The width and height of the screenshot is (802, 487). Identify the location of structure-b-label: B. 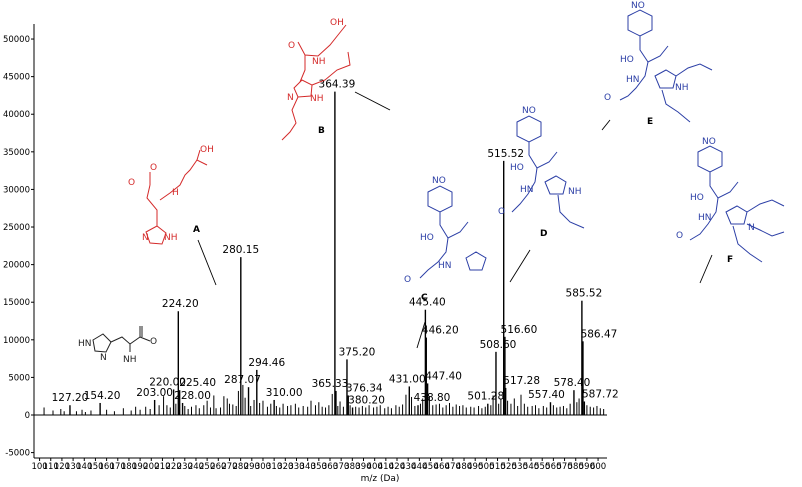
(321, 131).